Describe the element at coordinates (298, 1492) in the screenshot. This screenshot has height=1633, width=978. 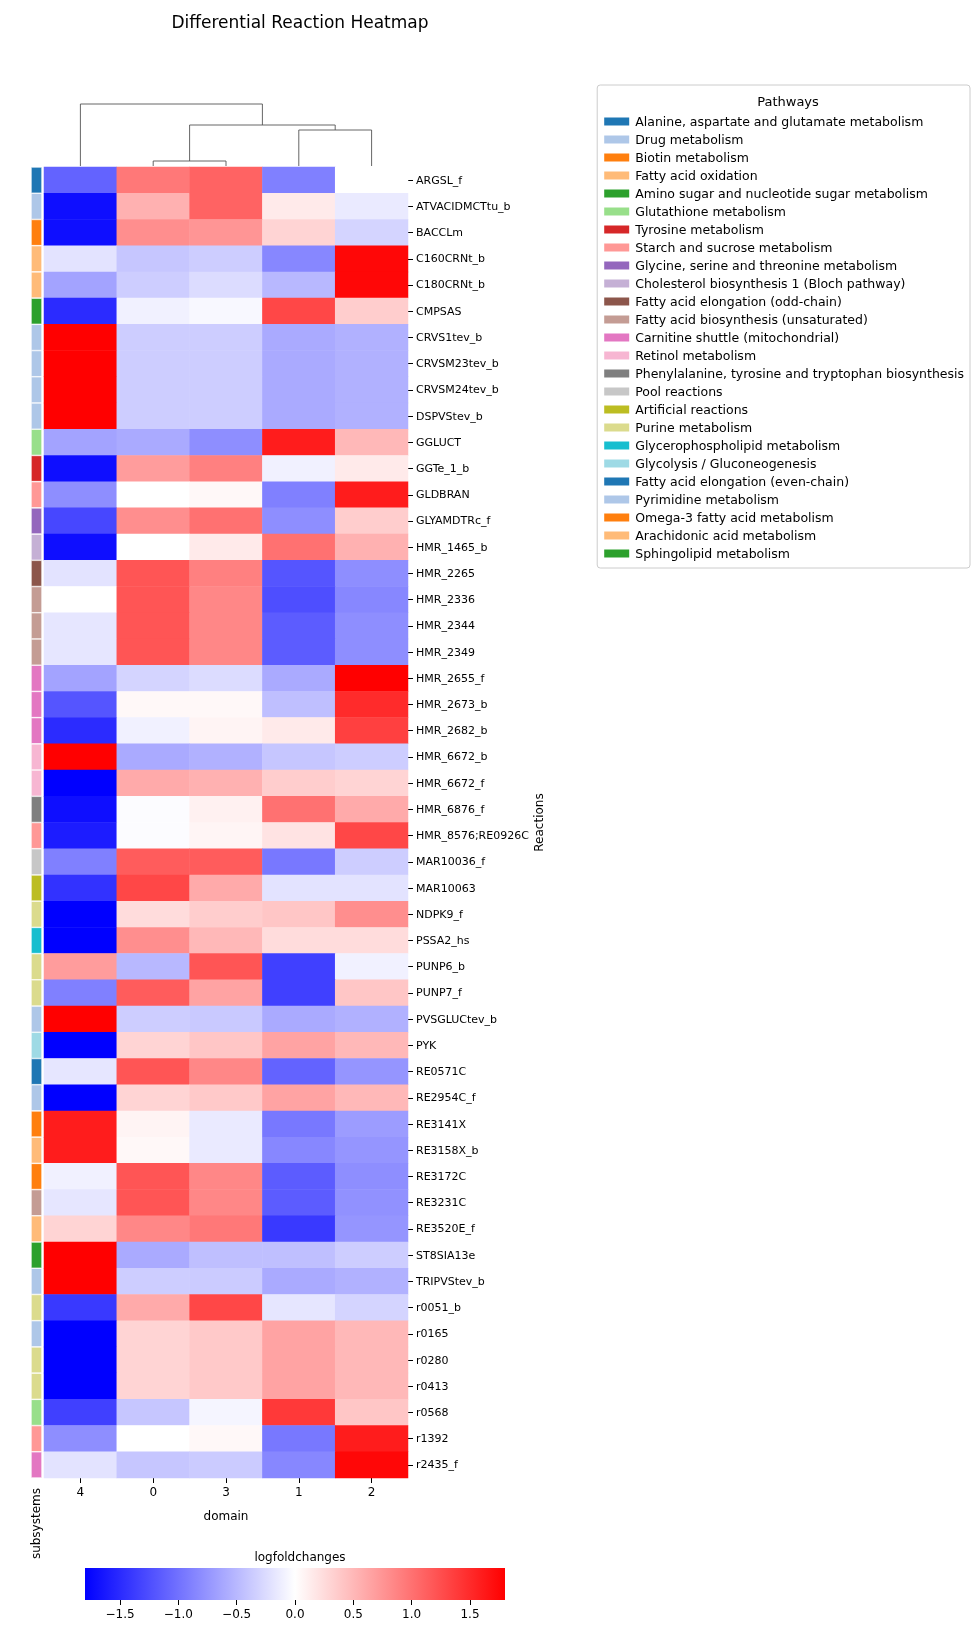
I see `x-tick-label: 1` at that location.